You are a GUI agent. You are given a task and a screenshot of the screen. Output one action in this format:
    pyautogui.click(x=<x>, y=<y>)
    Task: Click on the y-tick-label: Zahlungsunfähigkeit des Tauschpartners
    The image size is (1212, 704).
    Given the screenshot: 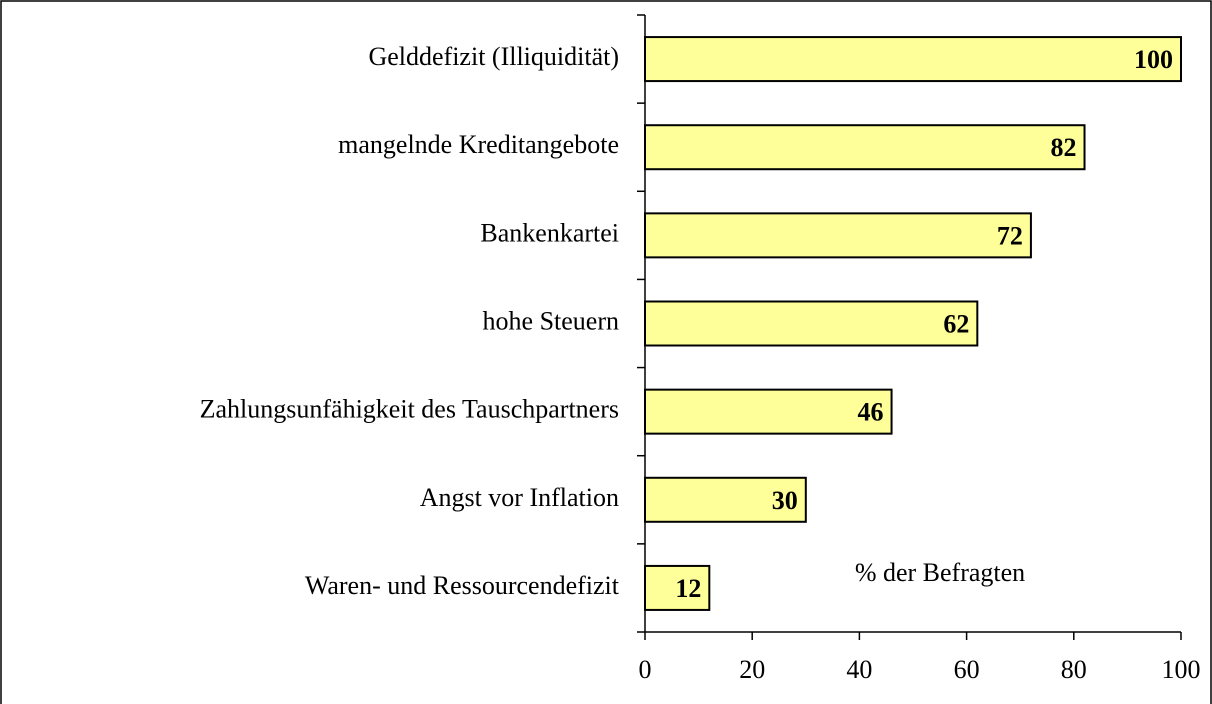 What is the action you would take?
    pyautogui.click(x=409, y=409)
    